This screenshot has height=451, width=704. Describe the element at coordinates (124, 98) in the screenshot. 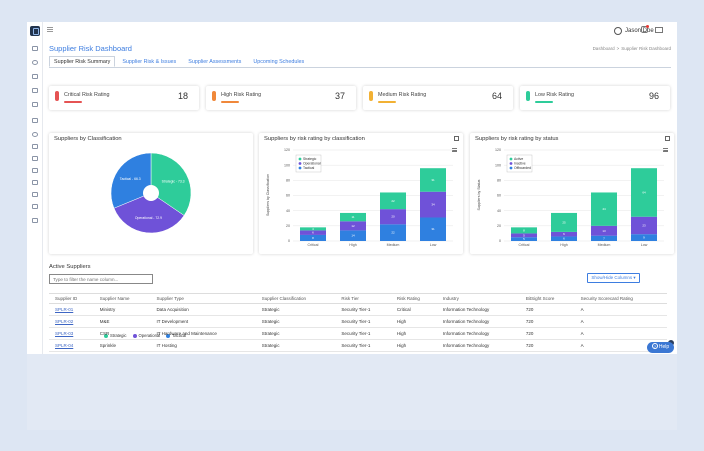

I see `kpi-critical: Critical Risk Rating 18` at that location.